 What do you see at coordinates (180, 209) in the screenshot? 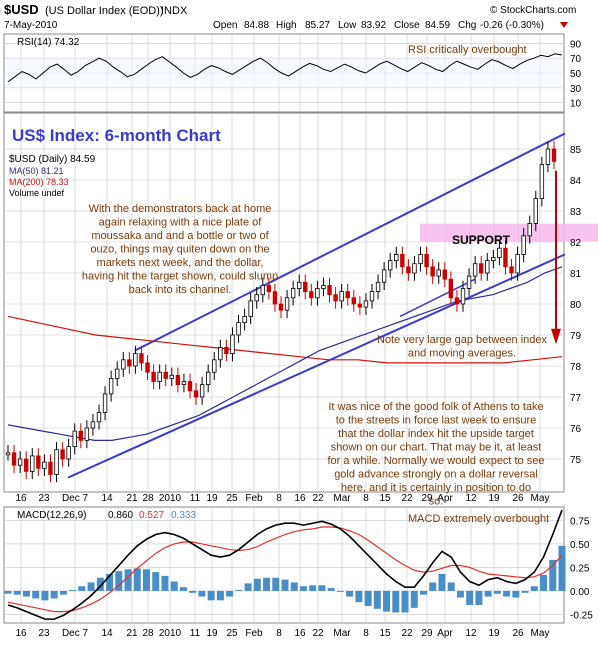
I see `annotation-line: With the demonstrators back at home` at bounding box center [180, 209].